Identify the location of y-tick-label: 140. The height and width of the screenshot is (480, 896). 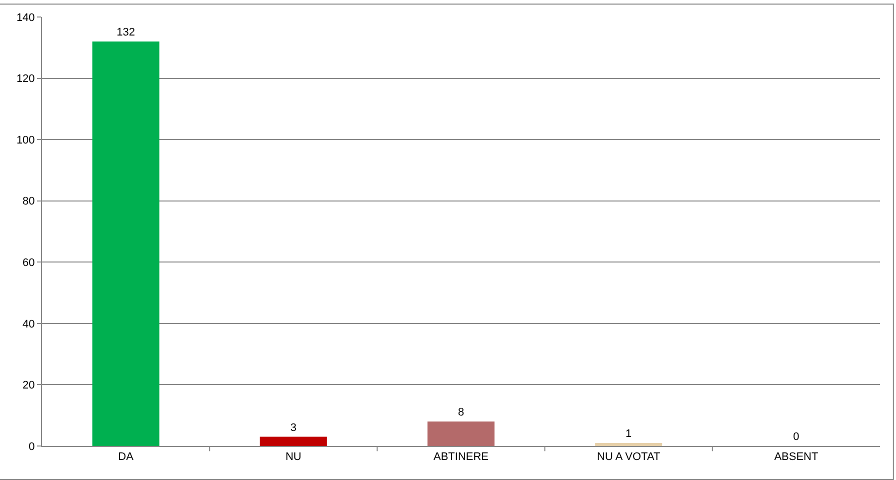
(25, 18).